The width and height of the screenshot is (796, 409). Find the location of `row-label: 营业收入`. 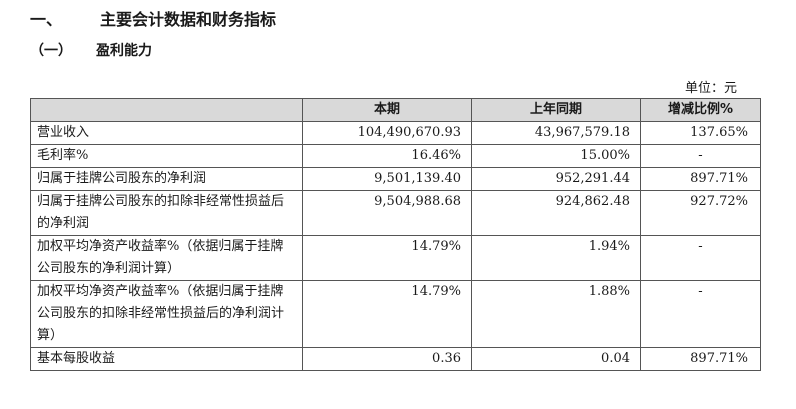

row-label: 营业收入 is located at coordinates (166, 133).